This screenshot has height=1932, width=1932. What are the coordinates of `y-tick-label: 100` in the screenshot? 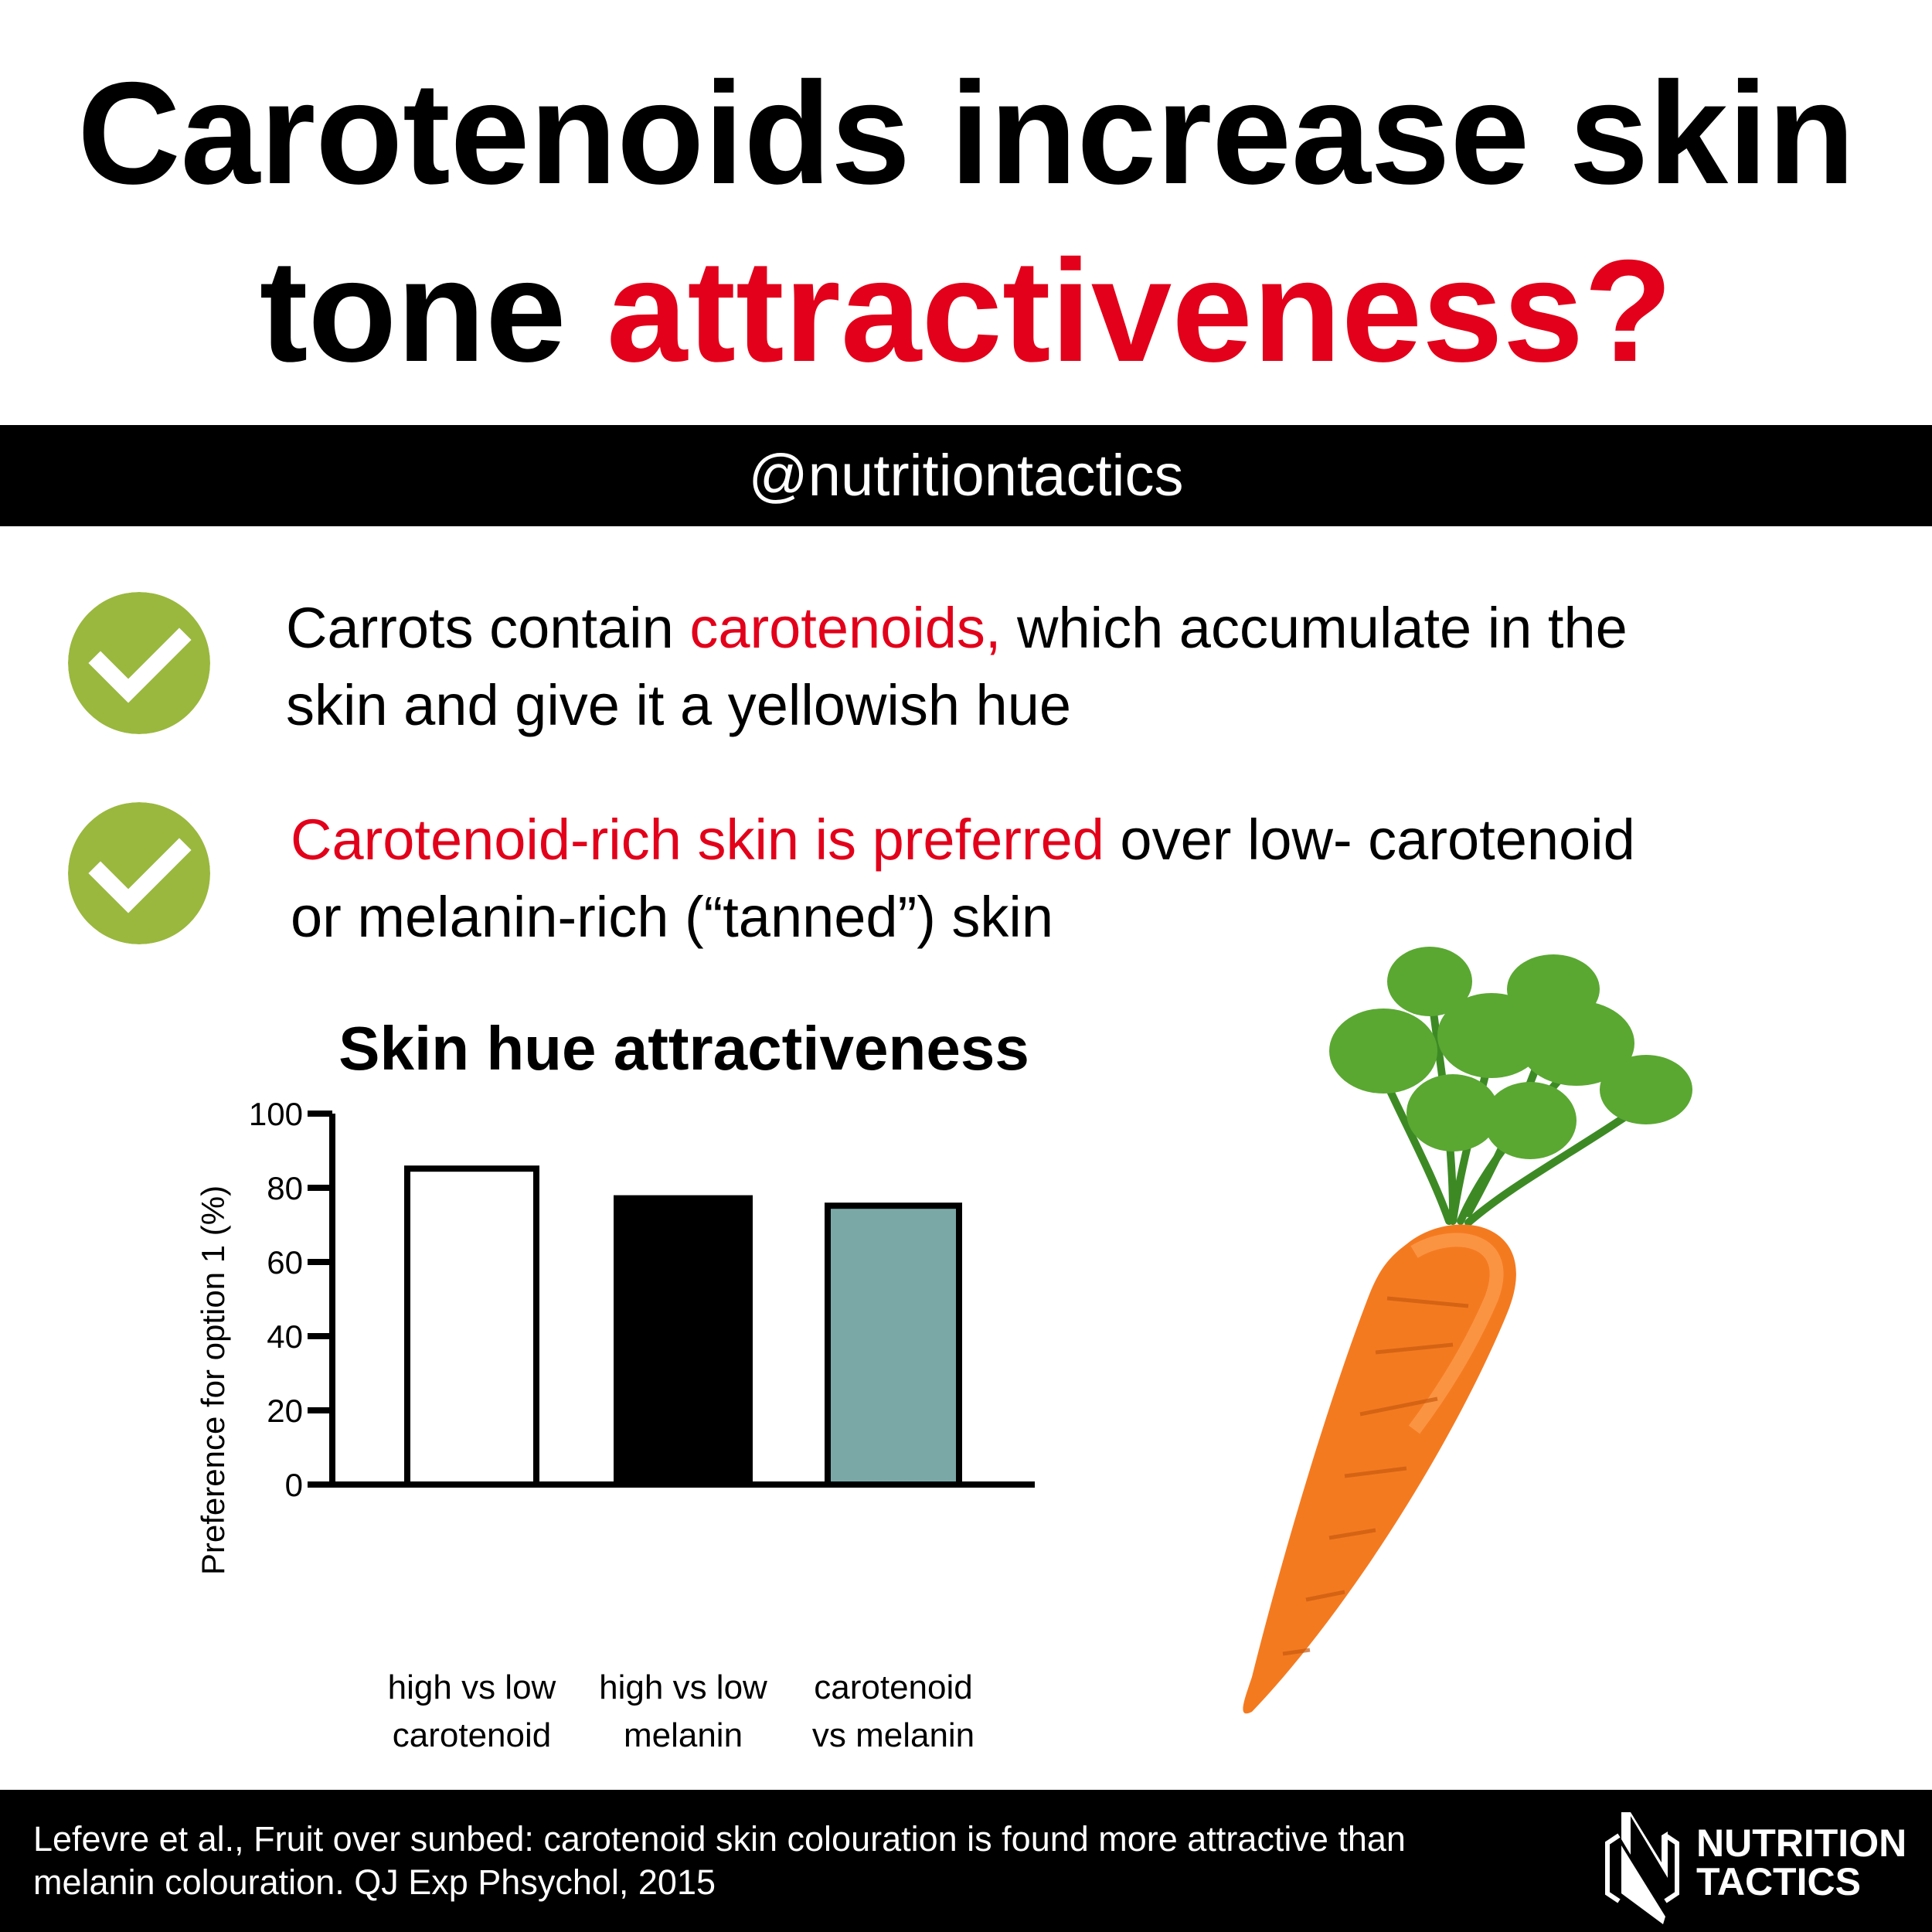 It's located at (276, 1114).